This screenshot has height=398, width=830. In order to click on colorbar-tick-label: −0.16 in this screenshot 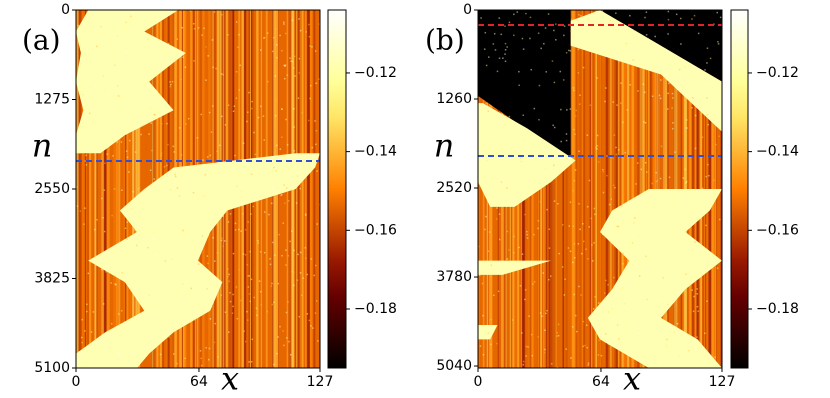, I will do `click(375, 230)`.